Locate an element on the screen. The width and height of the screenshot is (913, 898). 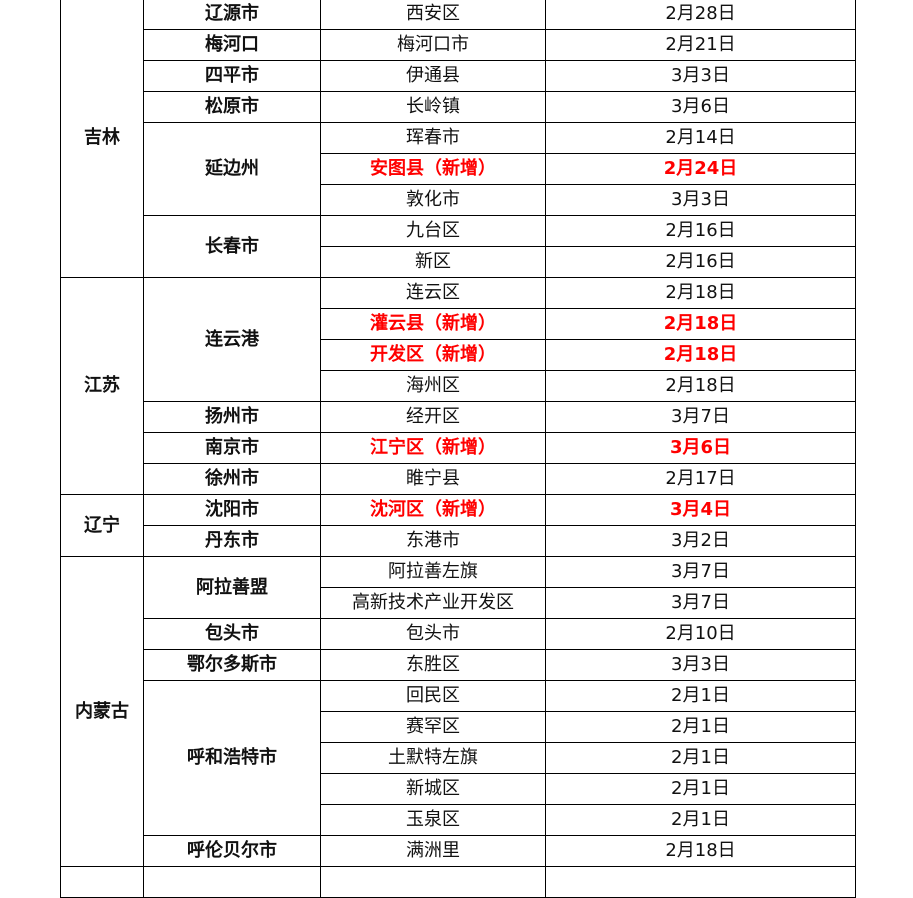
city-cell: 阿拉善盟 is located at coordinates (232, 587).